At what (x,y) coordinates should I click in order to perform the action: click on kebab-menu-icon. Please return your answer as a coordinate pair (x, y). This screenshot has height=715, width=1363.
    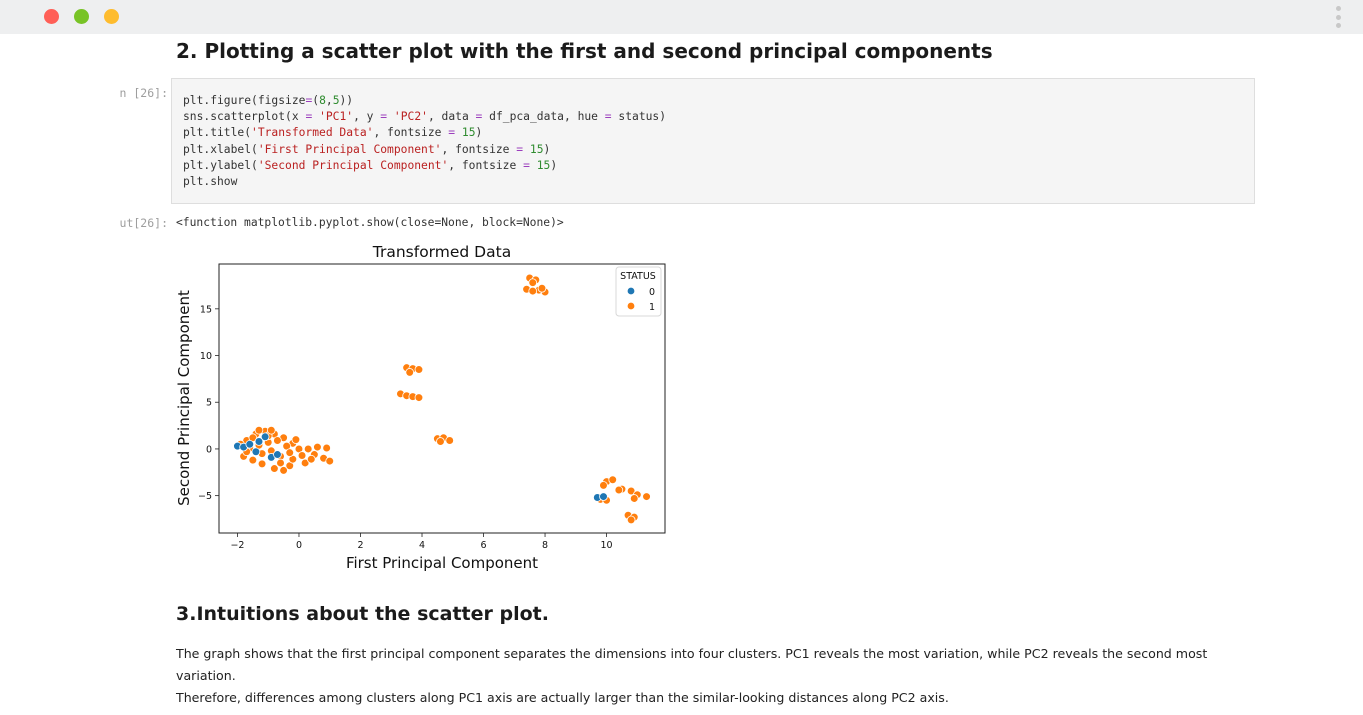
    Looking at the image, I should click on (1338, 17).